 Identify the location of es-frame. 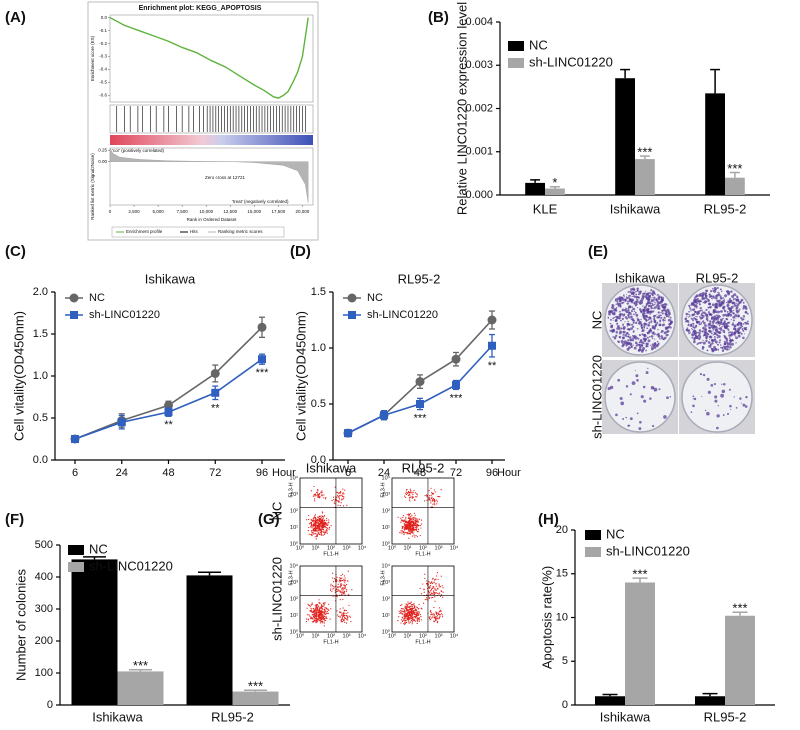
(211, 58).